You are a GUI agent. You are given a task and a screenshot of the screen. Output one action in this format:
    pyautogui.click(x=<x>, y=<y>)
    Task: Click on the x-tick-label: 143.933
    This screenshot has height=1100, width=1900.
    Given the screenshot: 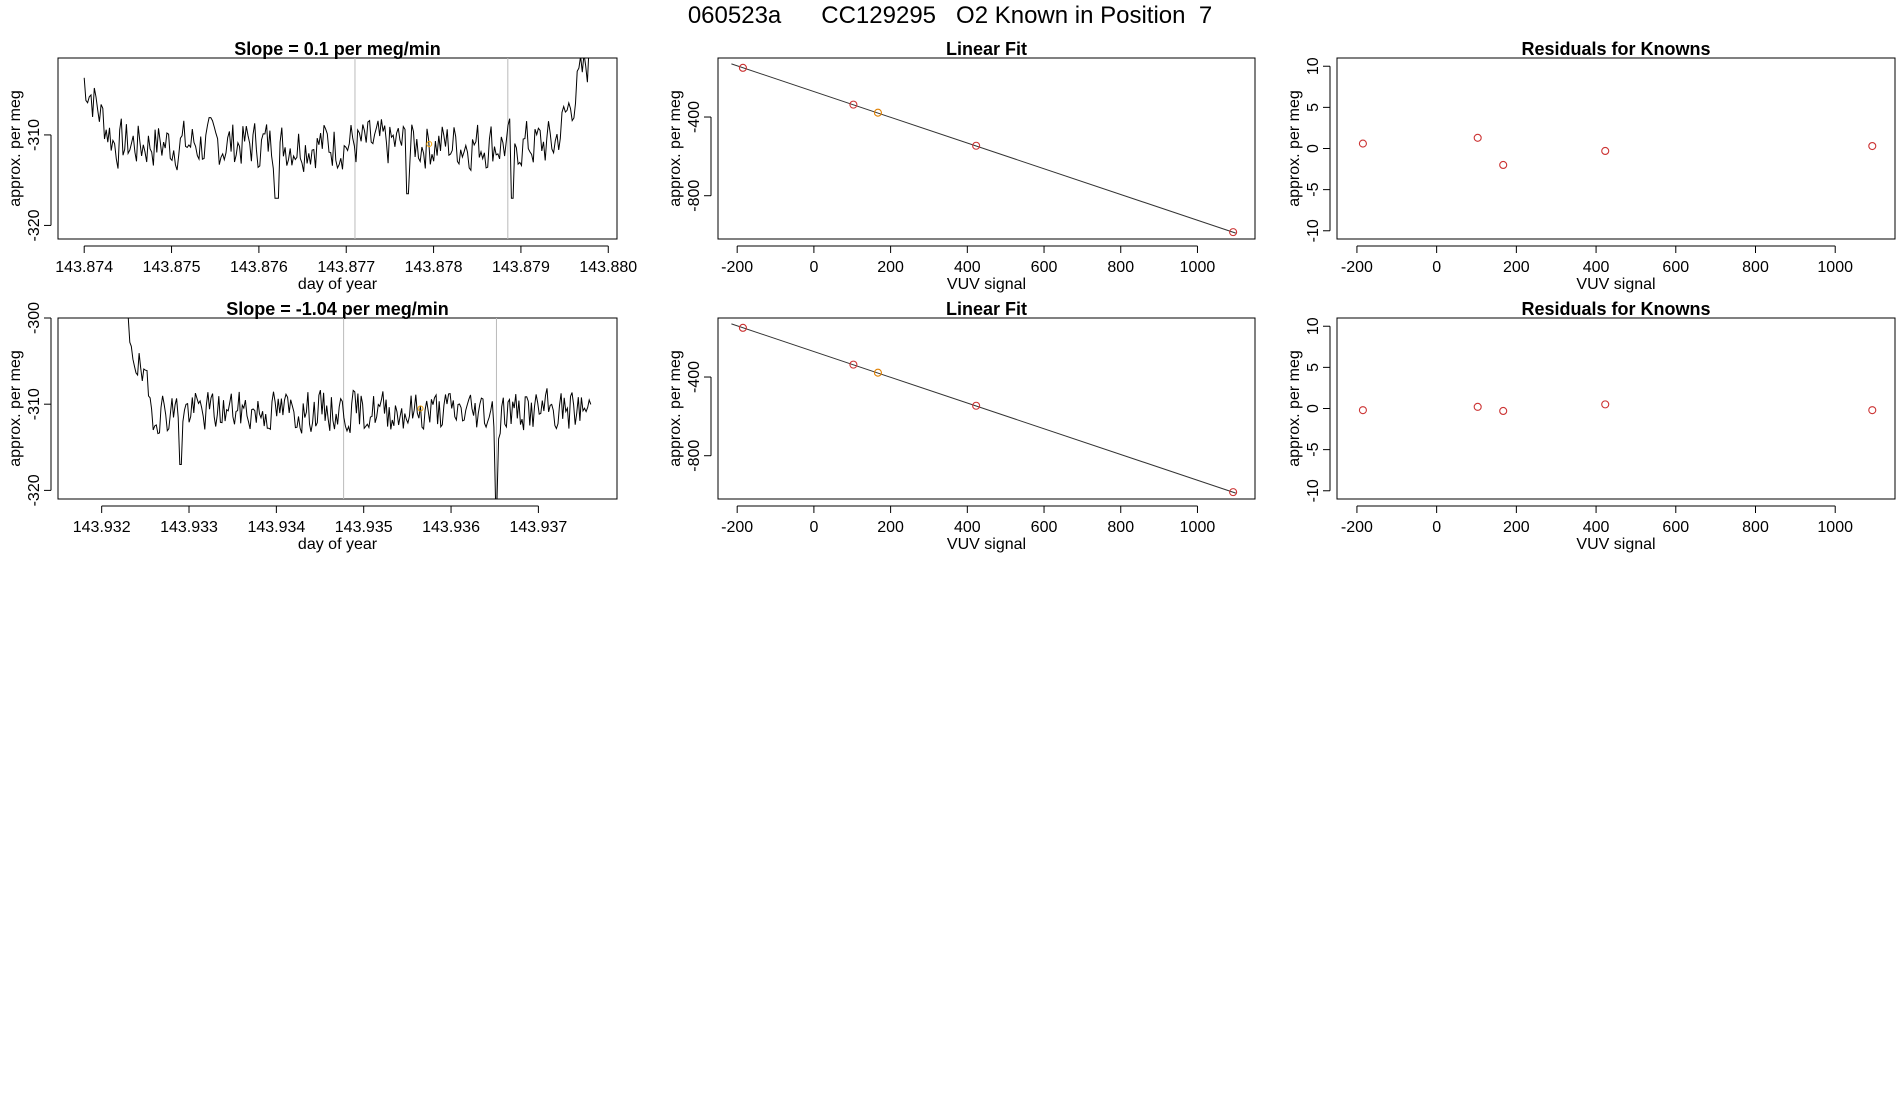 What is the action you would take?
    pyautogui.click(x=189, y=527)
    